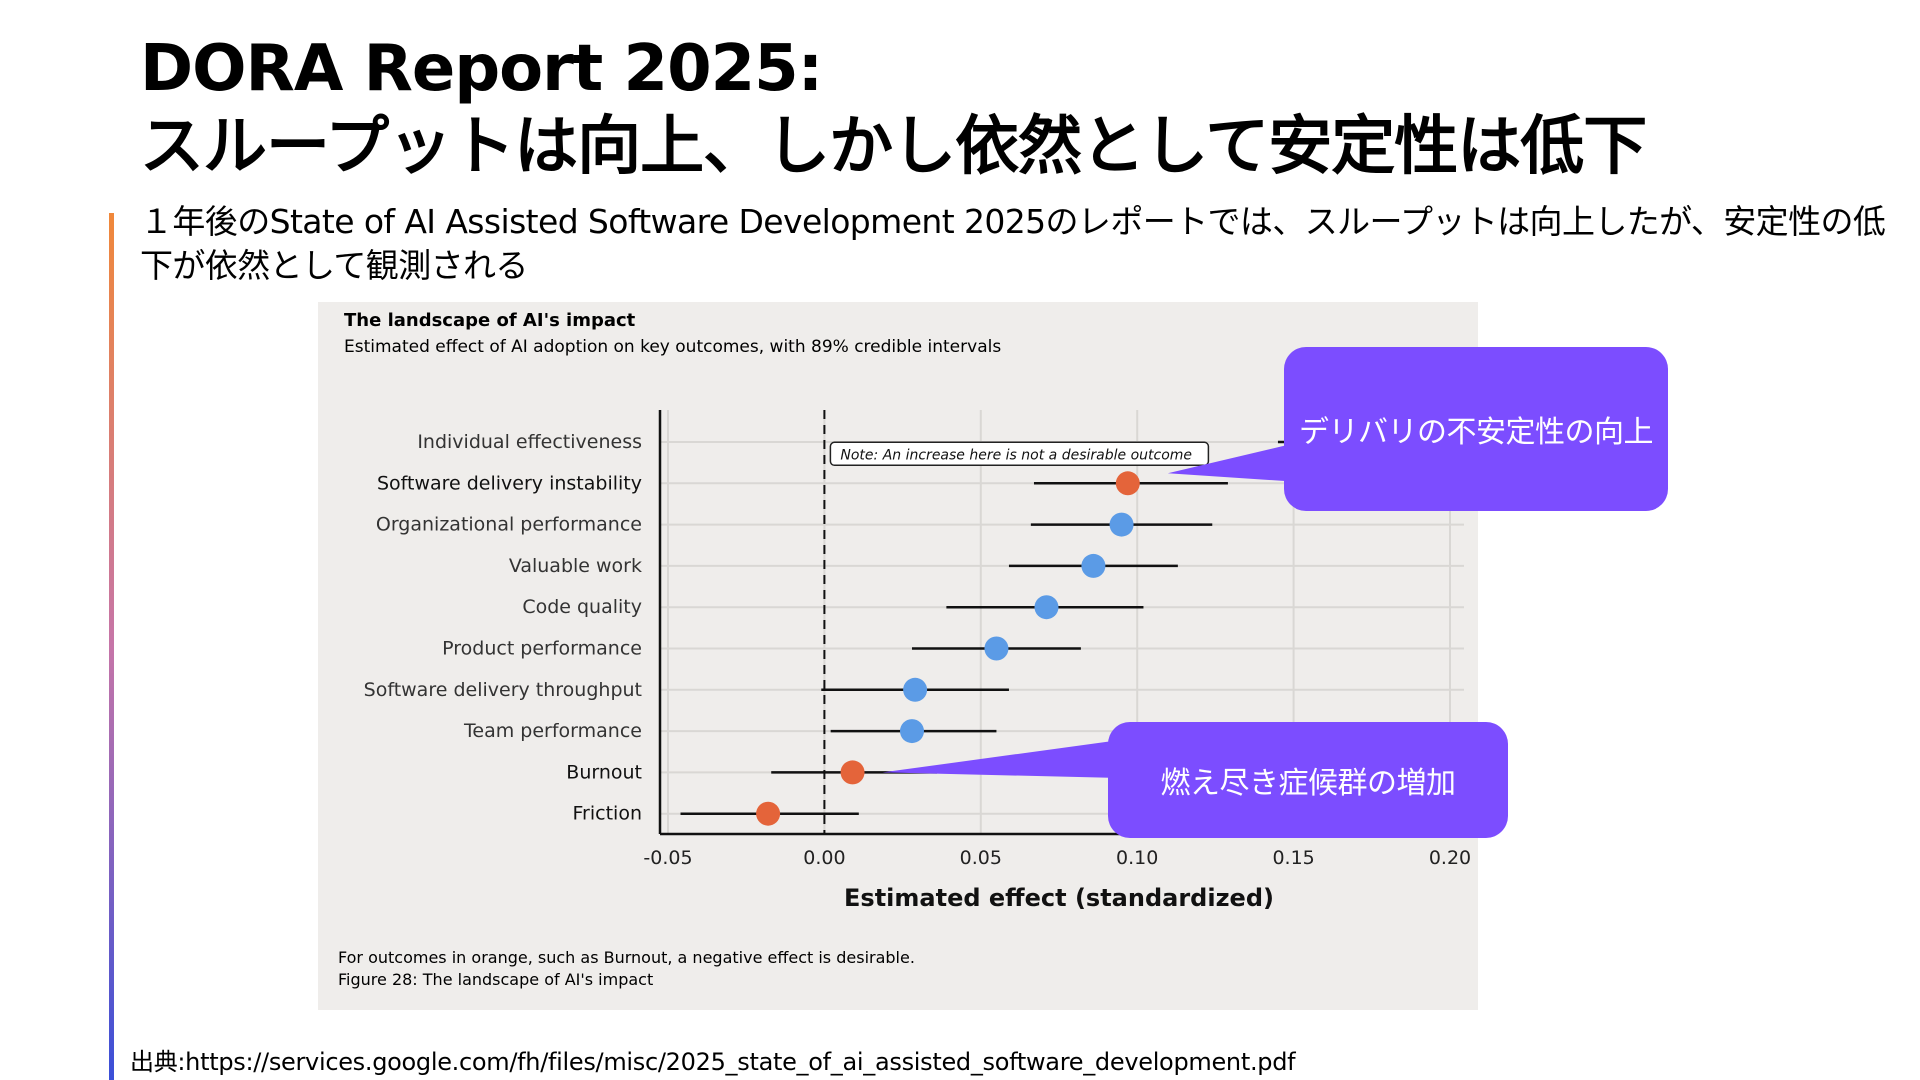 This screenshot has width=1920, height=1080. I want to click on x-tick-label: 0.10, so click(1137, 858).